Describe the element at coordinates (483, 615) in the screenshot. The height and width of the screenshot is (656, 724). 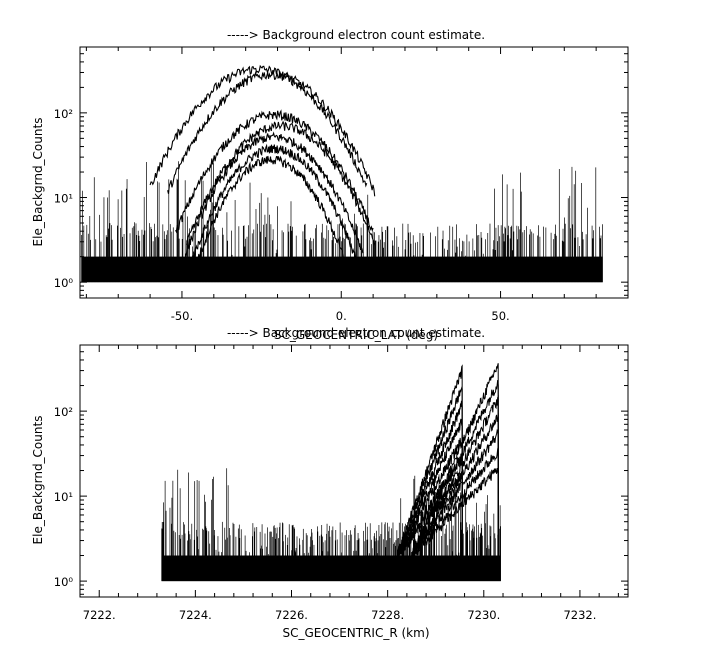
I see `bottom-x-tick-label: 7230.` at that location.